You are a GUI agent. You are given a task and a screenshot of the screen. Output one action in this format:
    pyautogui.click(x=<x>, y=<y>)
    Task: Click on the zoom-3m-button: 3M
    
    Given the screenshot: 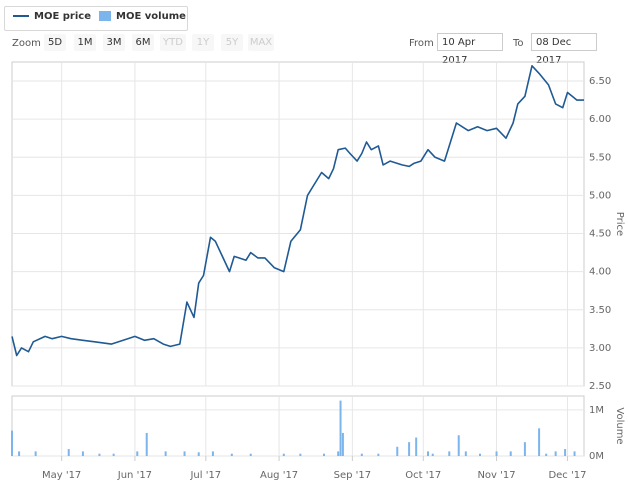 What is the action you would take?
    pyautogui.click(x=114, y=42)
    